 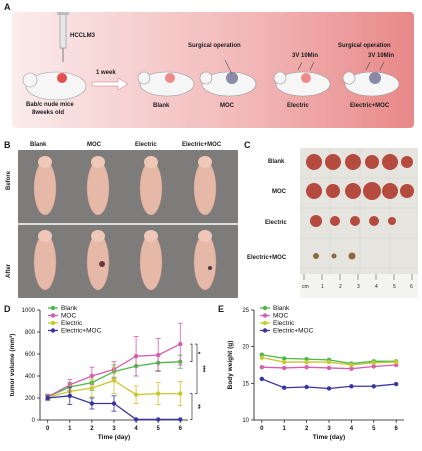 I want to click on mouse-caption-2: 8weeks old, so click(x=48, y=113).